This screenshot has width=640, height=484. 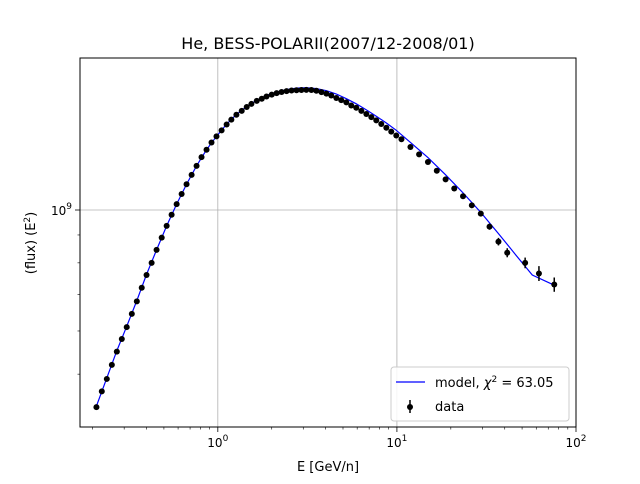 What do you see at coordinates (459, 383) in the screenshot?
I see `legend-model-prefix: model,` at bounding box center [459, 383].